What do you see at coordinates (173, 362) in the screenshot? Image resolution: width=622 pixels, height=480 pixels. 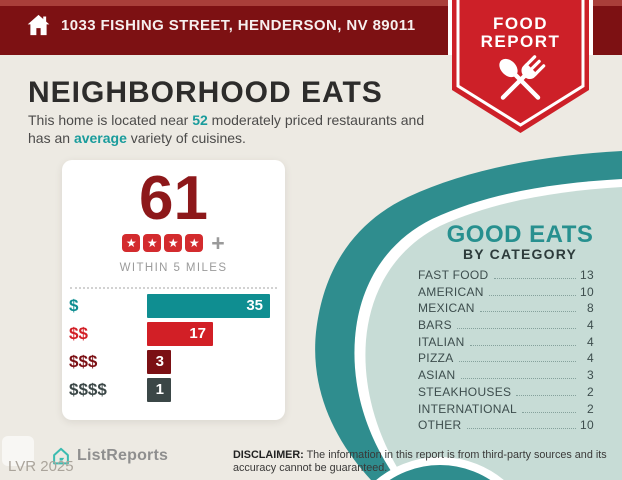 I see `price-bar-row: $$$ 3` at bounding box center [173, 362].